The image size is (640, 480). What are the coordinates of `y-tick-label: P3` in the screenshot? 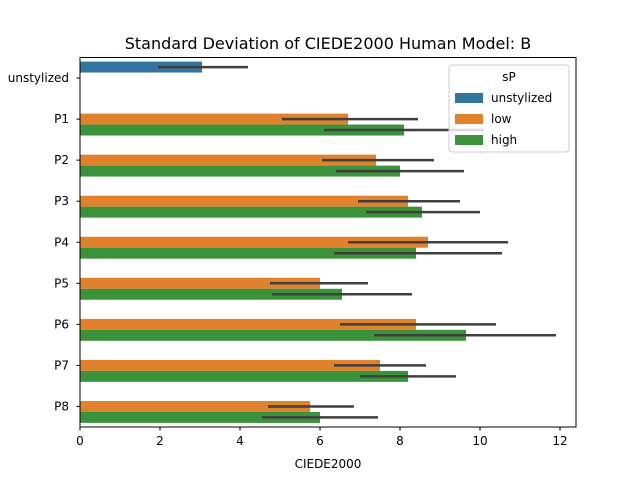 It's located at (61, 201).